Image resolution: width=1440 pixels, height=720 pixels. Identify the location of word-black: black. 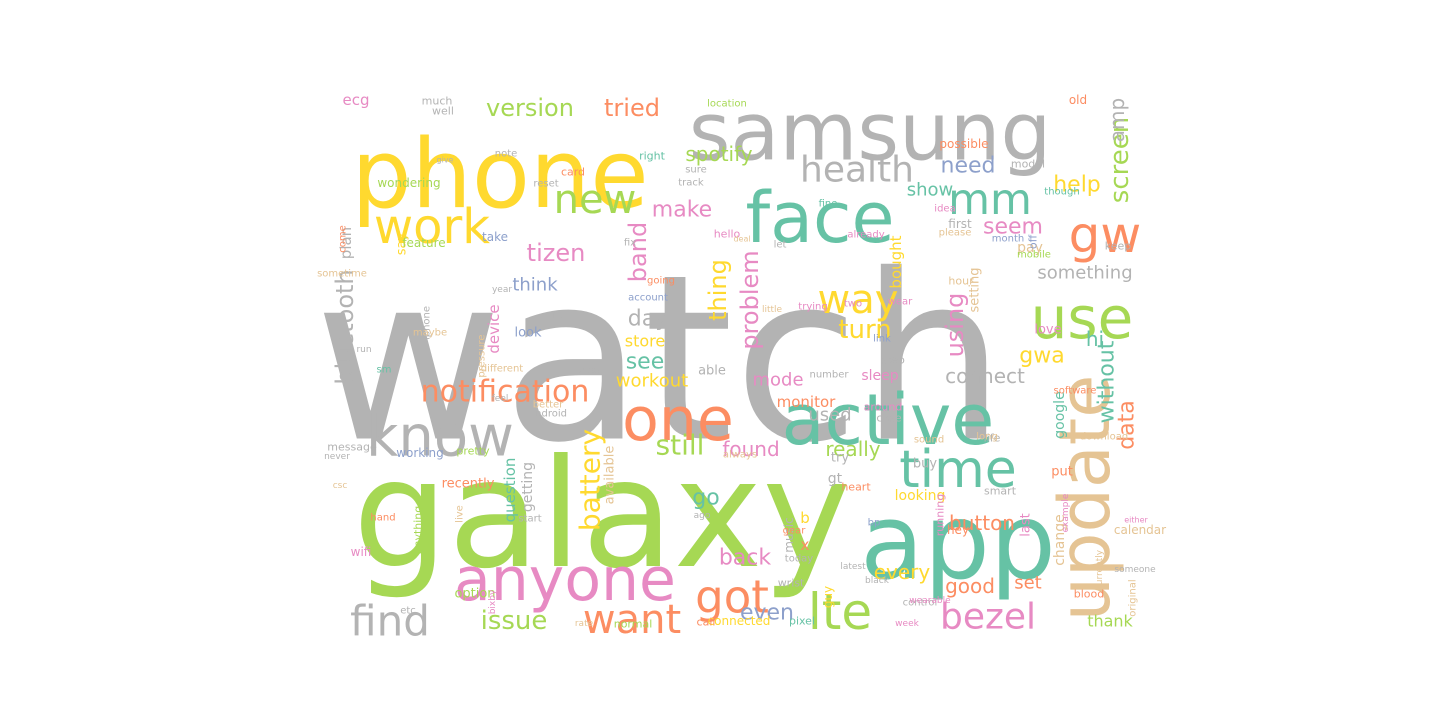
(877, 581).